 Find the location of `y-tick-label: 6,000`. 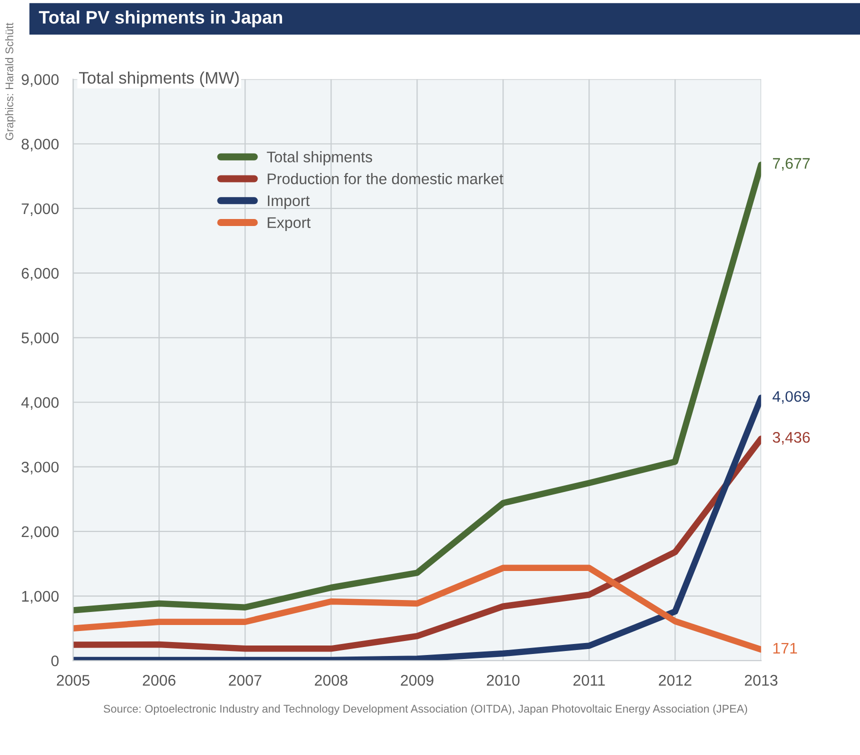

y-tick-label: 6,000 is located at coordinates (40, 274).